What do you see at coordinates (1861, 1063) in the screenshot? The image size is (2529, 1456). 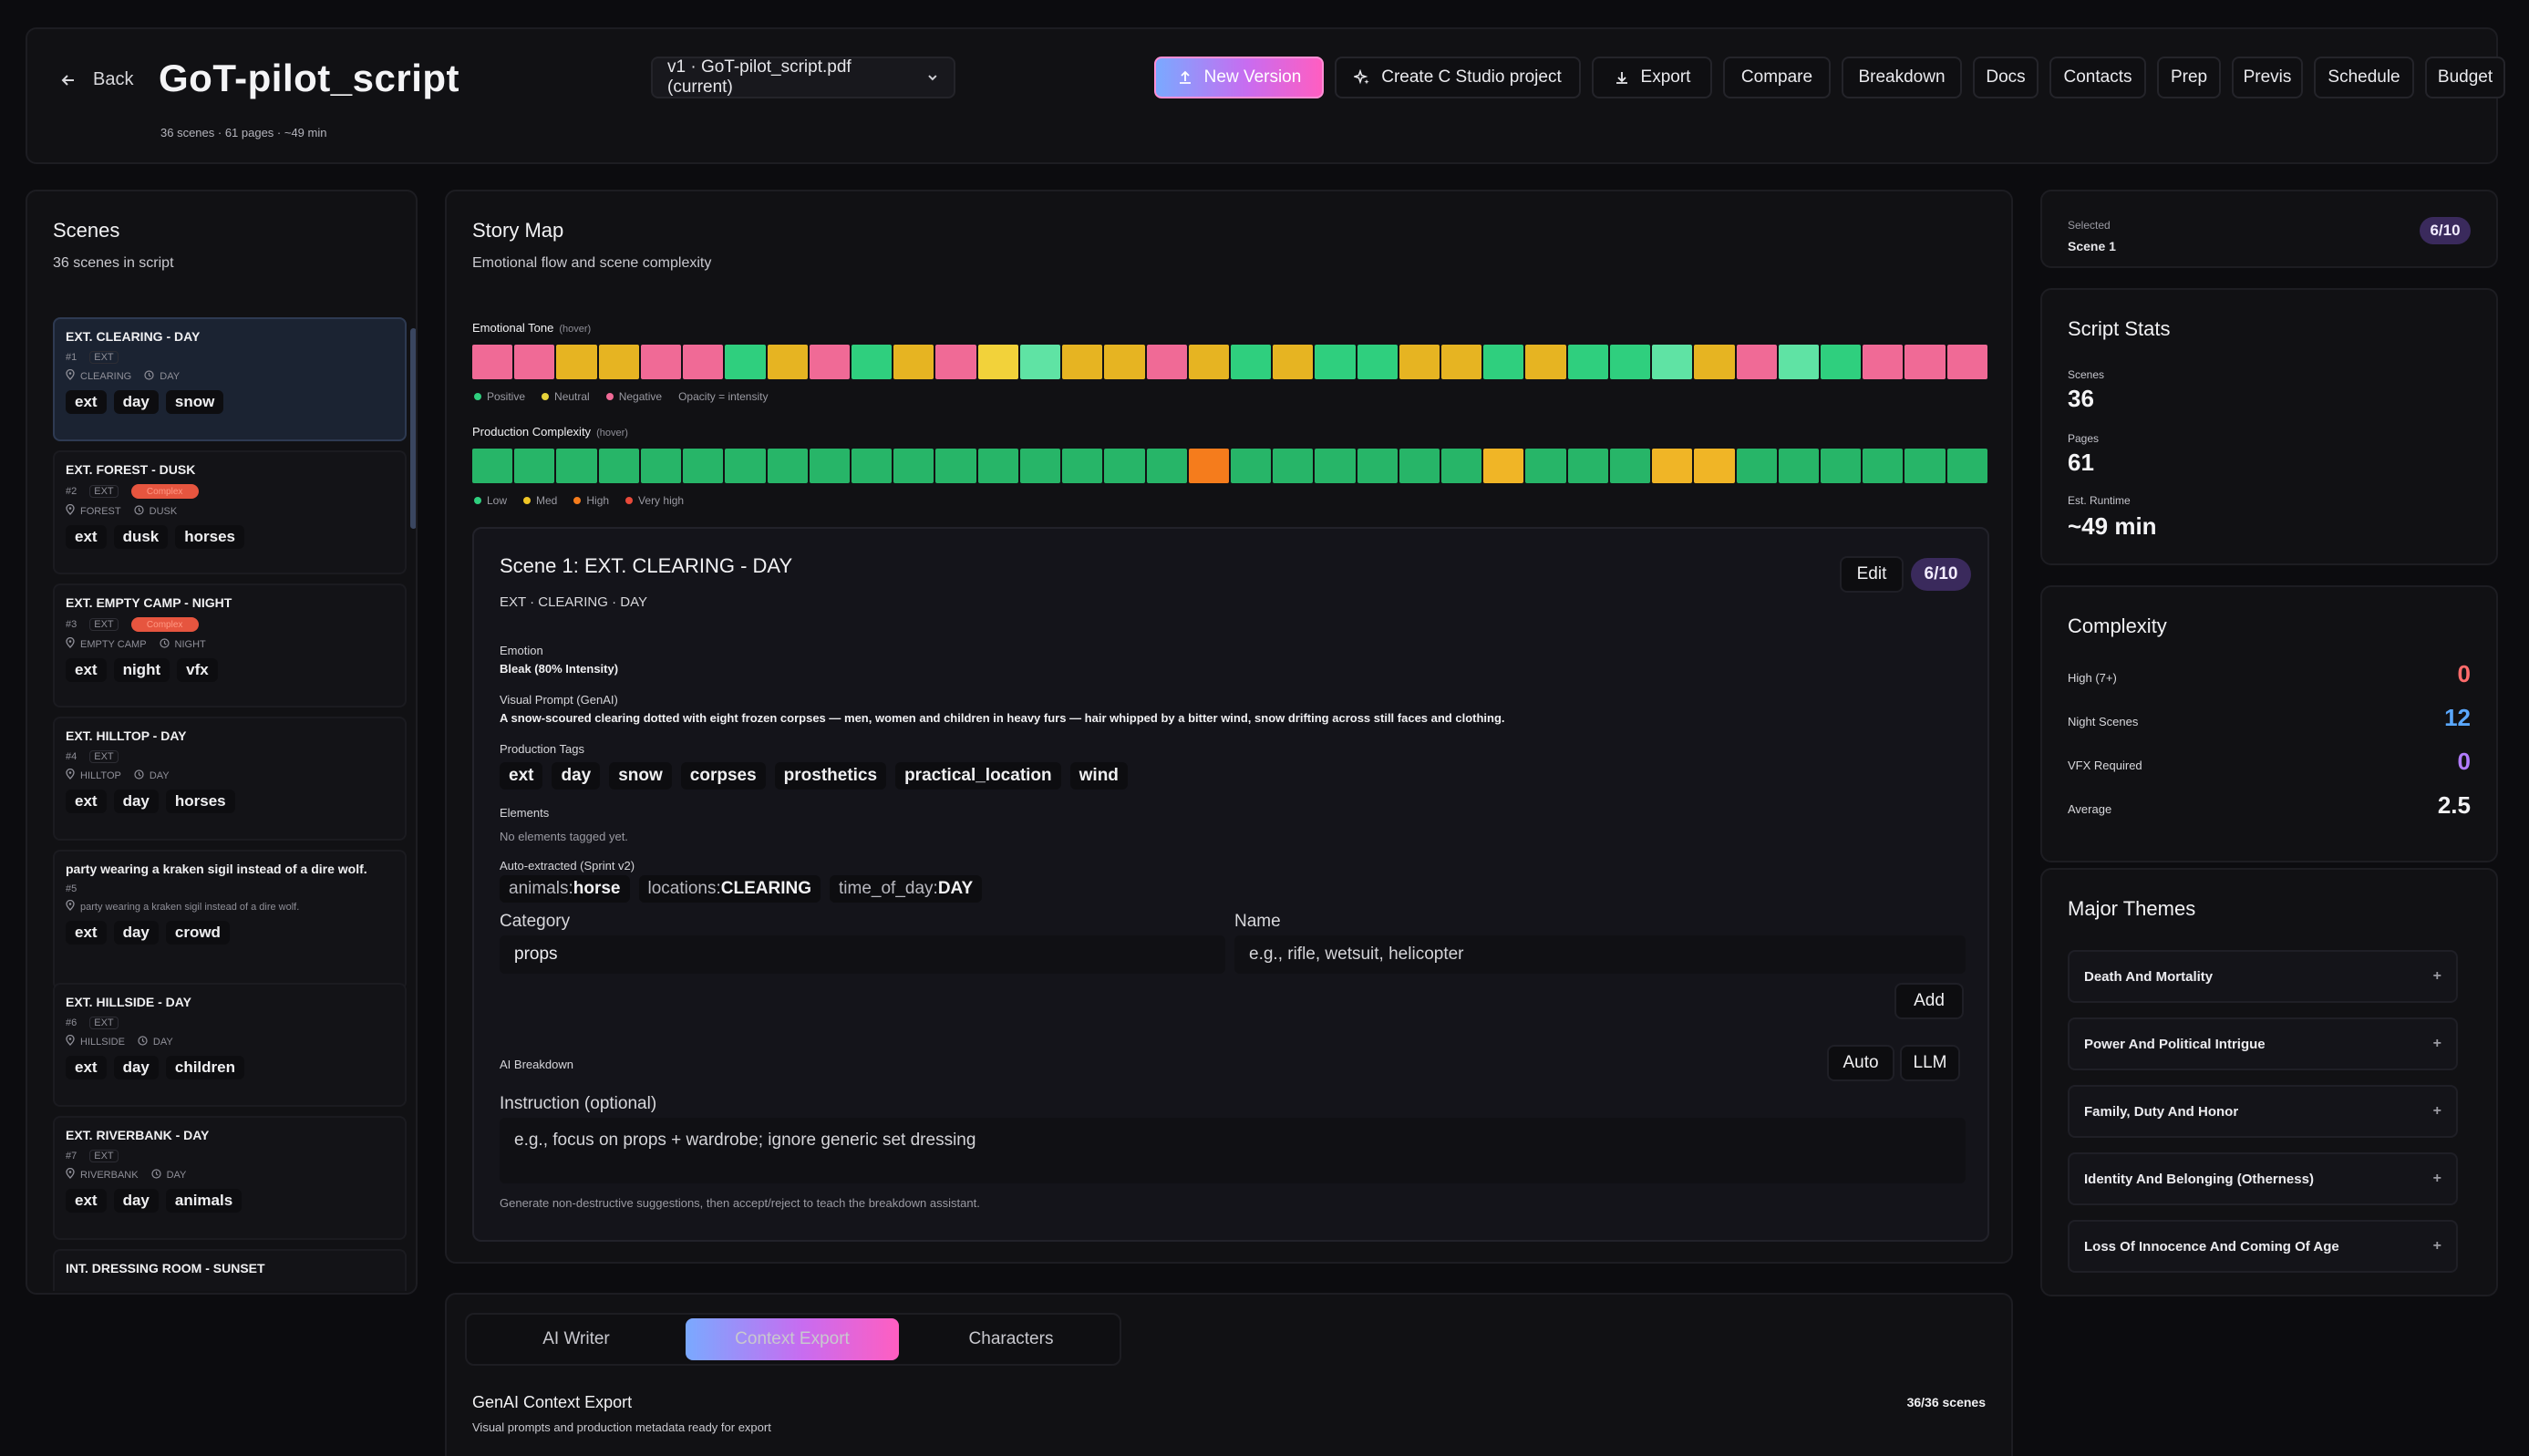 I see `auto-mode-button: Auto` at bounding box center [1861, 1063].